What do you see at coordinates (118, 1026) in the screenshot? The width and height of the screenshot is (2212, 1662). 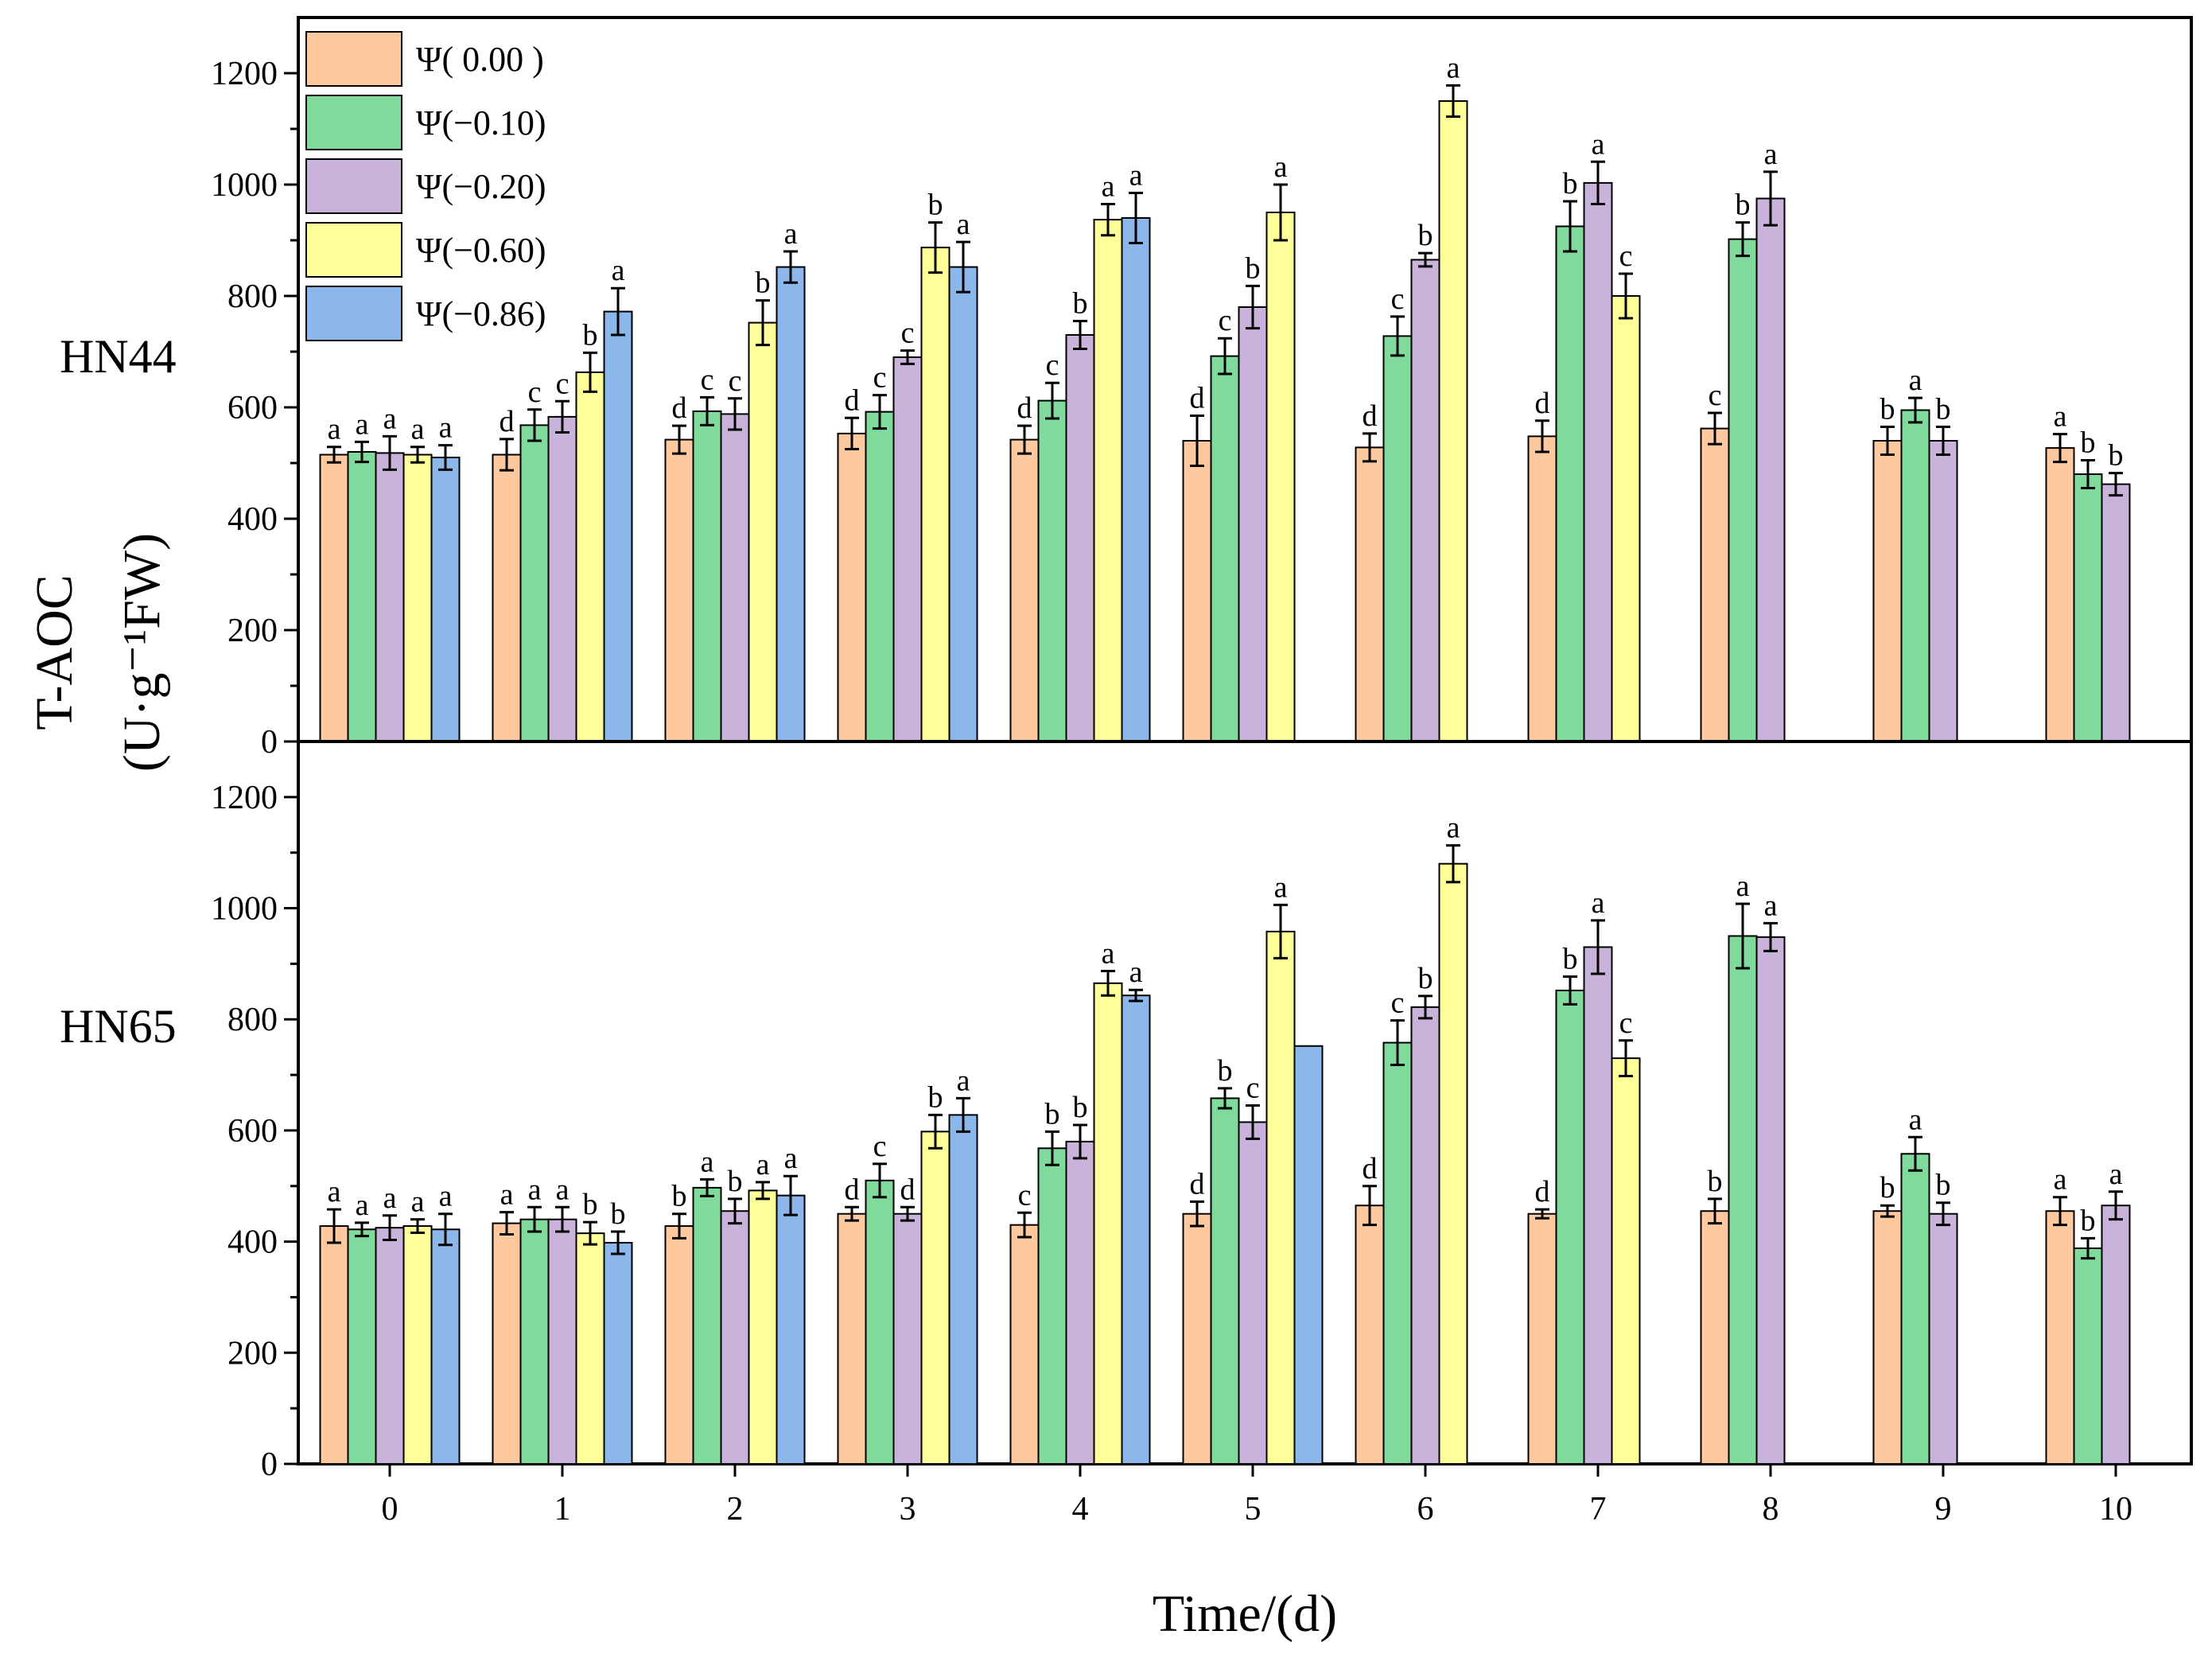 I see `cultivar-label: HN65` at bounding box center [118, 1026].